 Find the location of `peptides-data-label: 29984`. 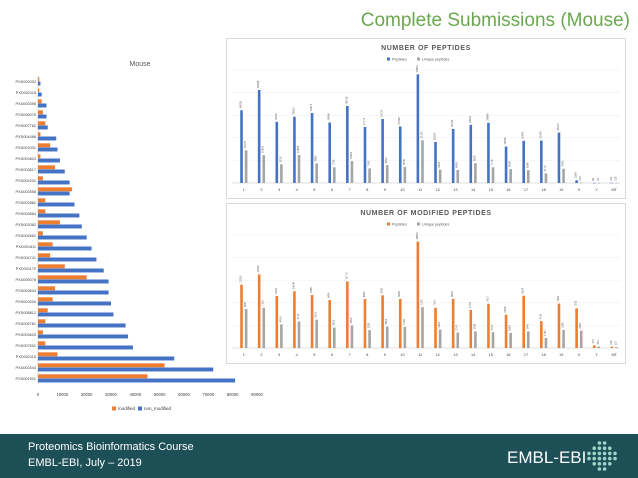

peptides-data-label: 29984 is located at coordinates (329, 117).